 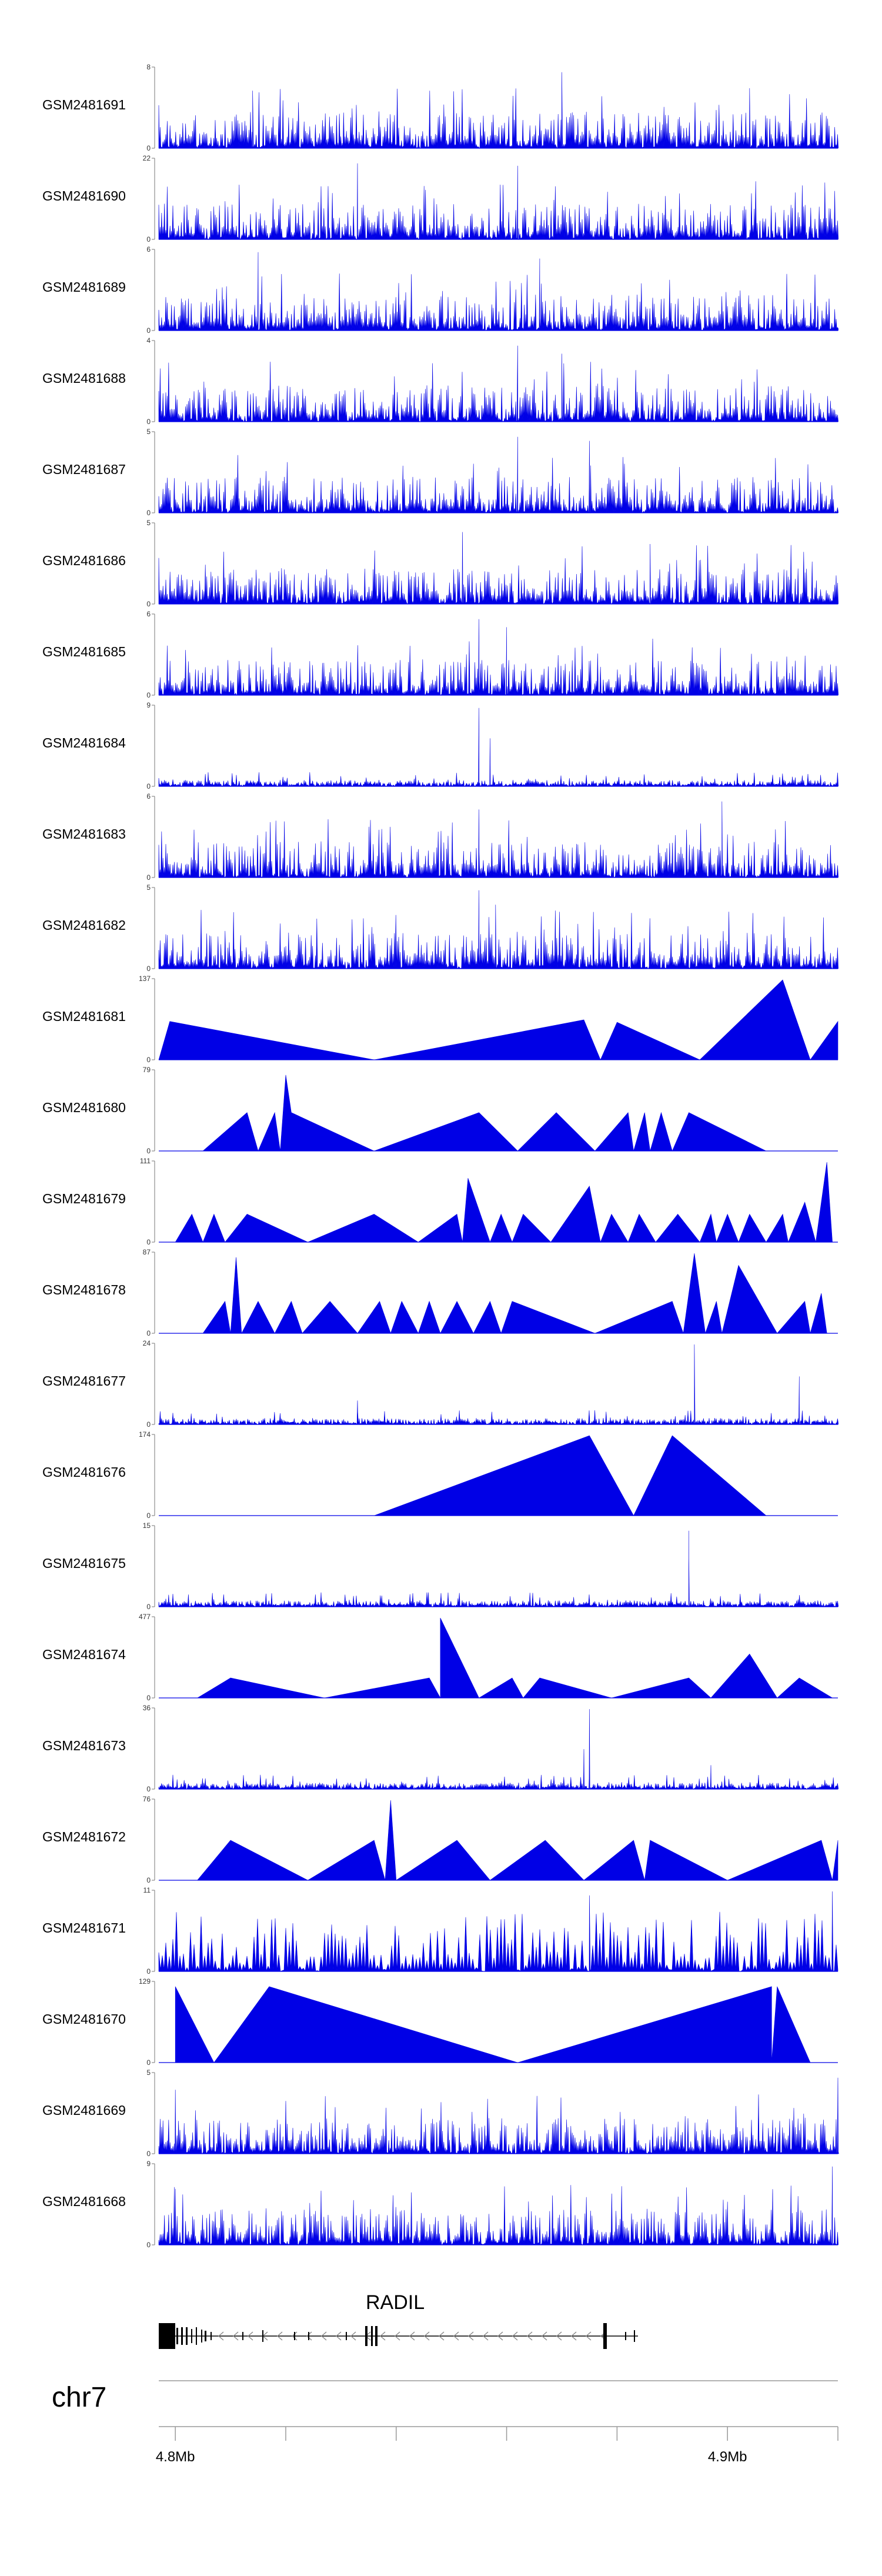 I want to click on track-gsm2481680: GSM2481680 79 0, so click(x=440, y=1110).